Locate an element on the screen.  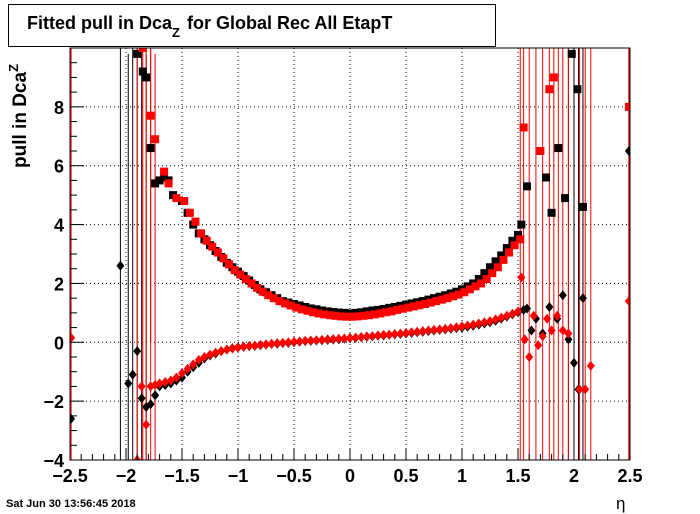
x-tick-label: 0 is located at coordinates (350, 476).